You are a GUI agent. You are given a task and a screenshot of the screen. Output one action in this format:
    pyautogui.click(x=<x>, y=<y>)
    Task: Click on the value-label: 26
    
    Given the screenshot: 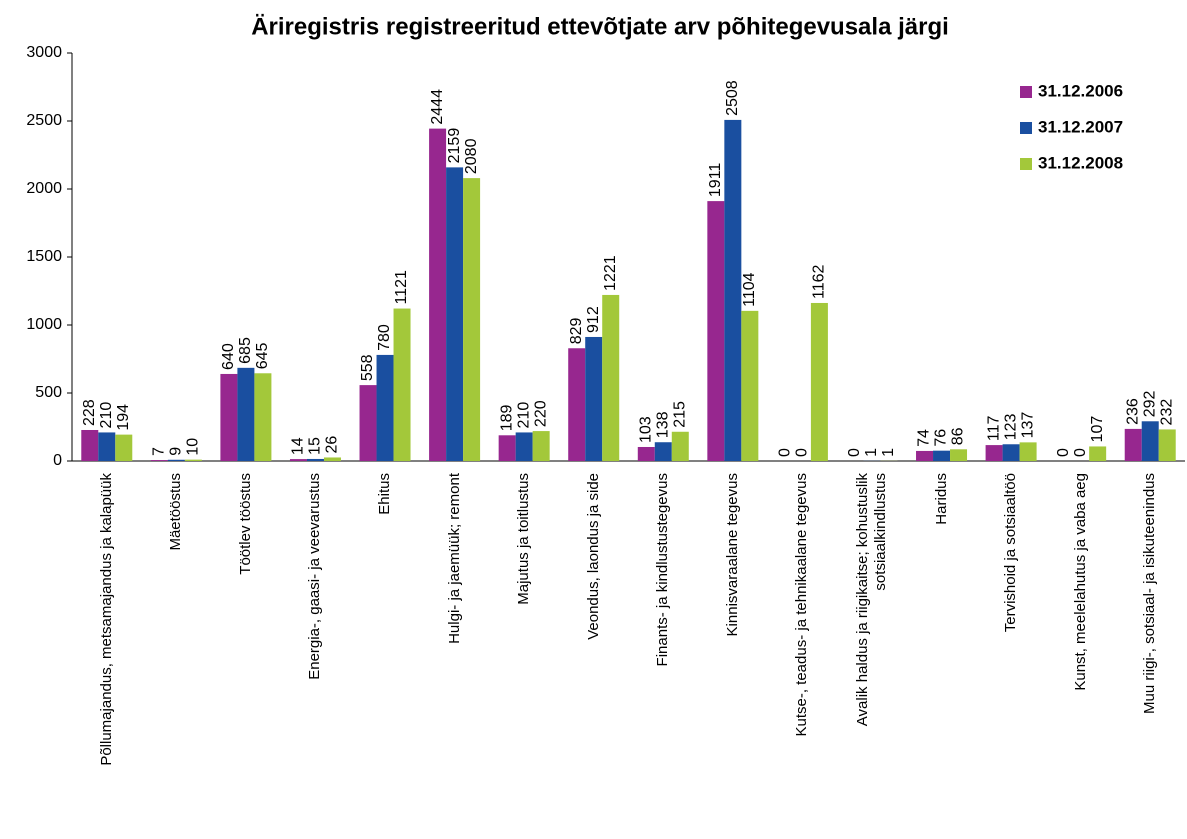 What is the action you would take?
    pyautogui.click(x=332, y=445)
    